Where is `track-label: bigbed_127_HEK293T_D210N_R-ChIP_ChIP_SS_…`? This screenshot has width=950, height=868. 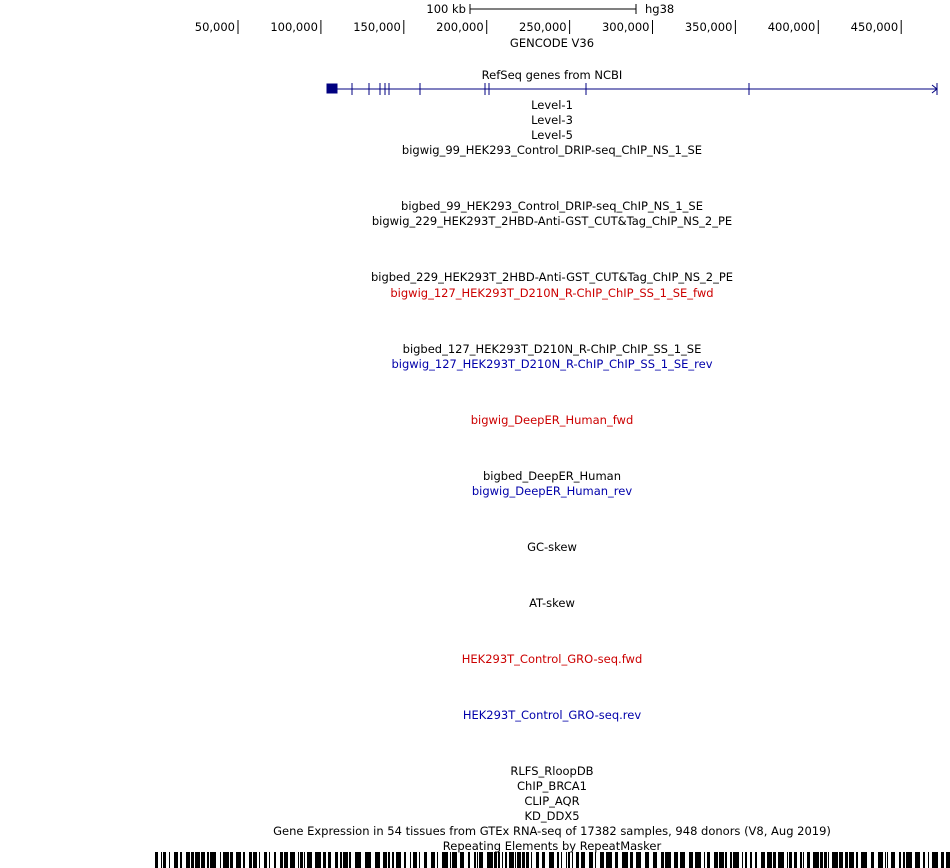
track-label: bigbed_127_HEK293T_D210N_R-ChIP_ChIP_SS_… is located at coordinates (552, 349).